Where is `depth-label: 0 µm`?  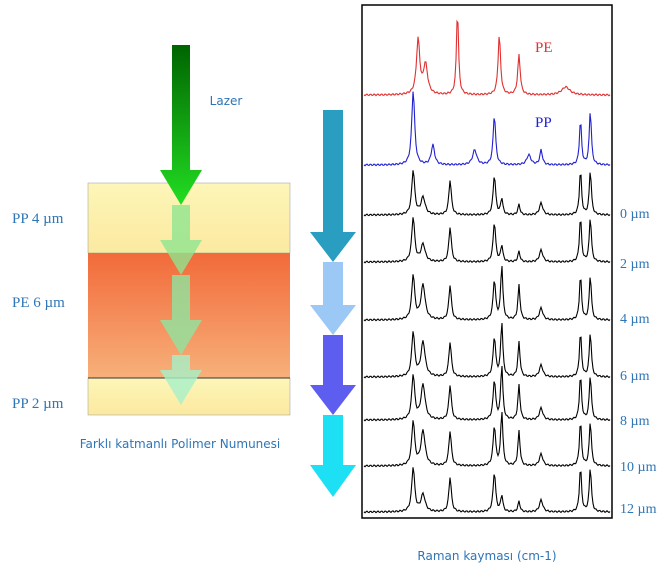
depth-label: 0 µm is located at coordinates (635, 214).